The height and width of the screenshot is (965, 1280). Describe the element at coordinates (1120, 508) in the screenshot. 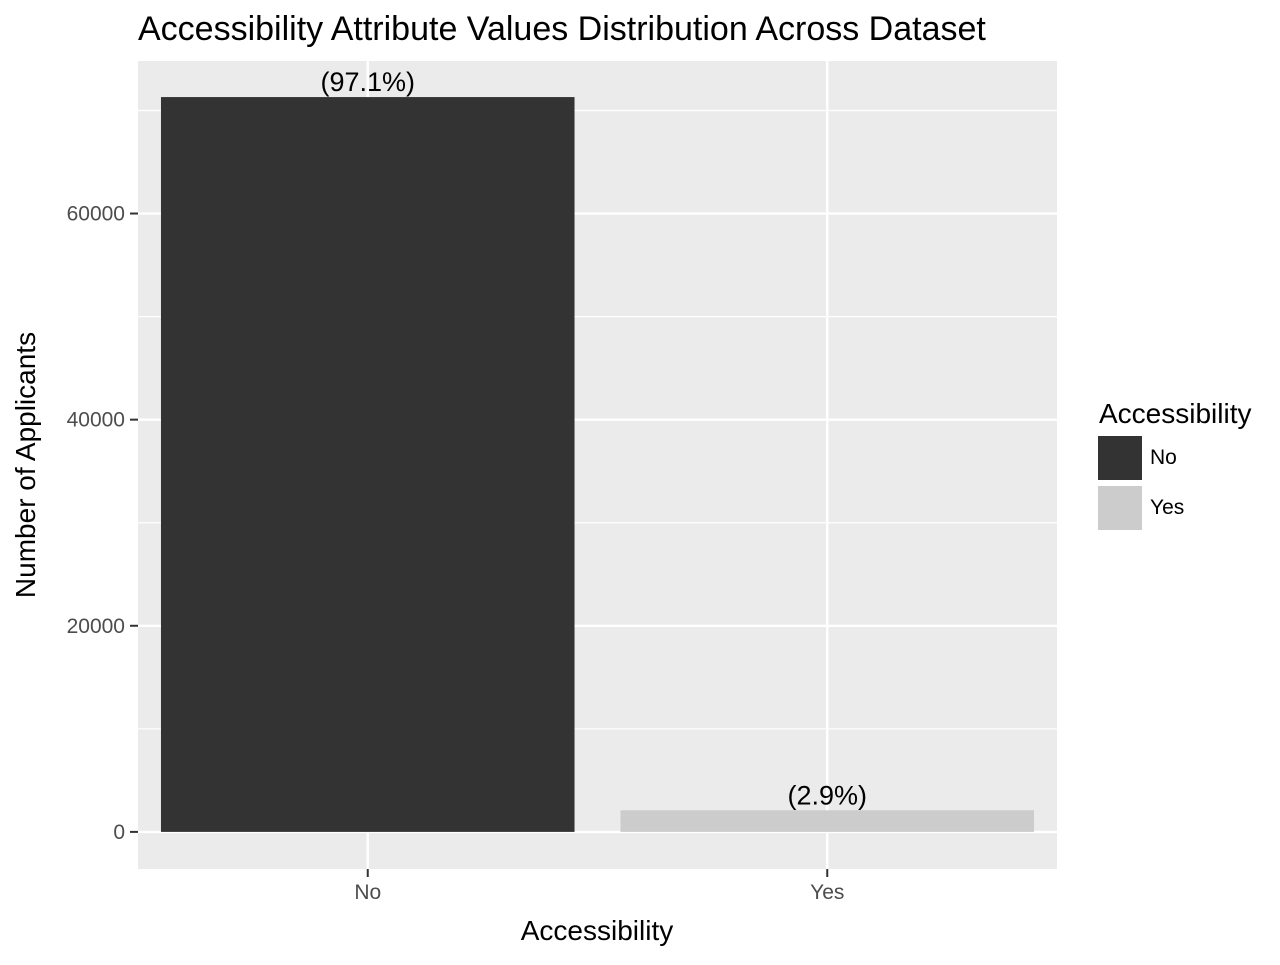

I see `legend-key-yes` at that location.